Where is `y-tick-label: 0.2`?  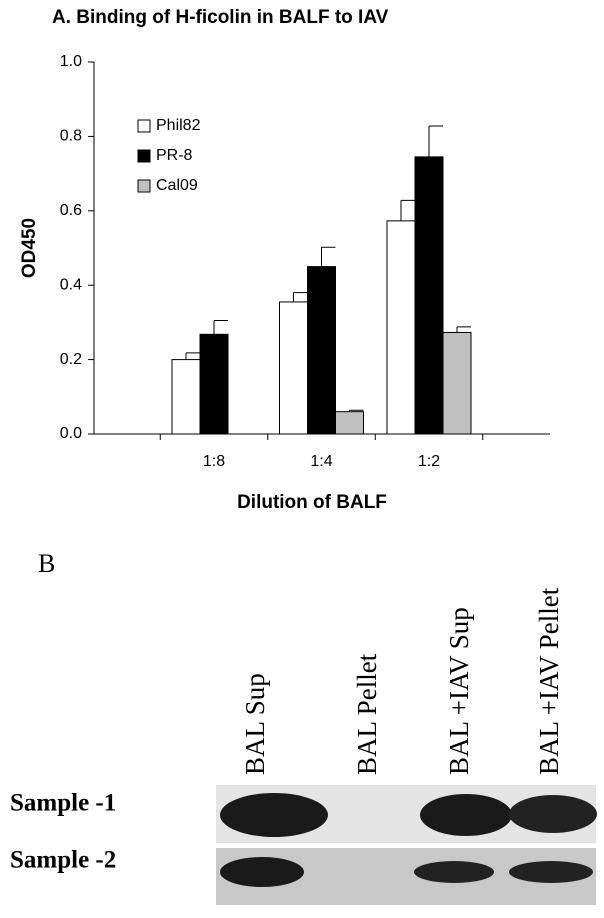 y-tick-label: 0.2 is located at coordinates (71, 359).